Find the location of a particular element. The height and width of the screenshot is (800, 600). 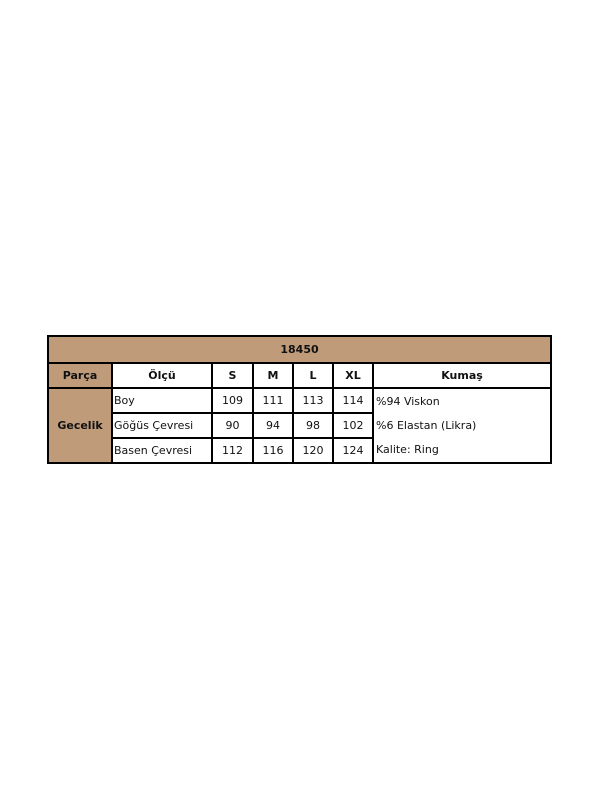

cell-value: 109 is located at coordinates (232, 400).